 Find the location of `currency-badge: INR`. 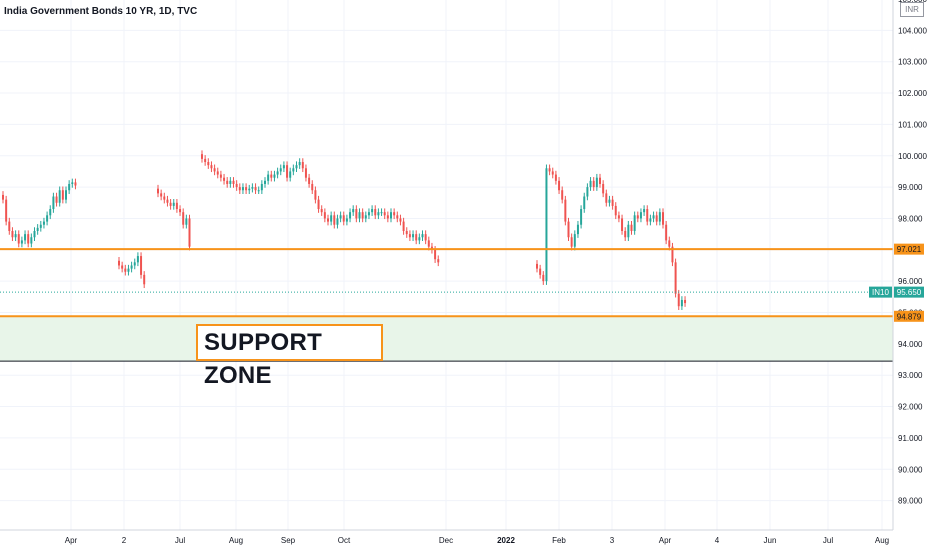

currency-badge: INR is located at coordinates (912, 9).